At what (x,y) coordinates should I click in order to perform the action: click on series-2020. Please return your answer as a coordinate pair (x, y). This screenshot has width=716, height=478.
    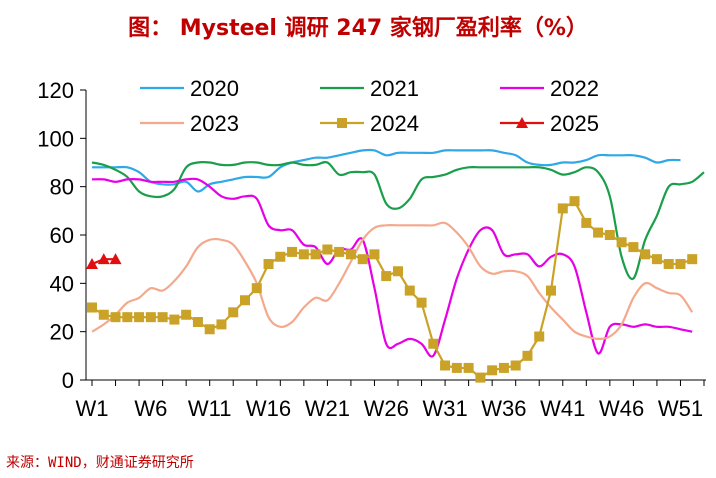
    Looking at the image, I should click on (386, 170).